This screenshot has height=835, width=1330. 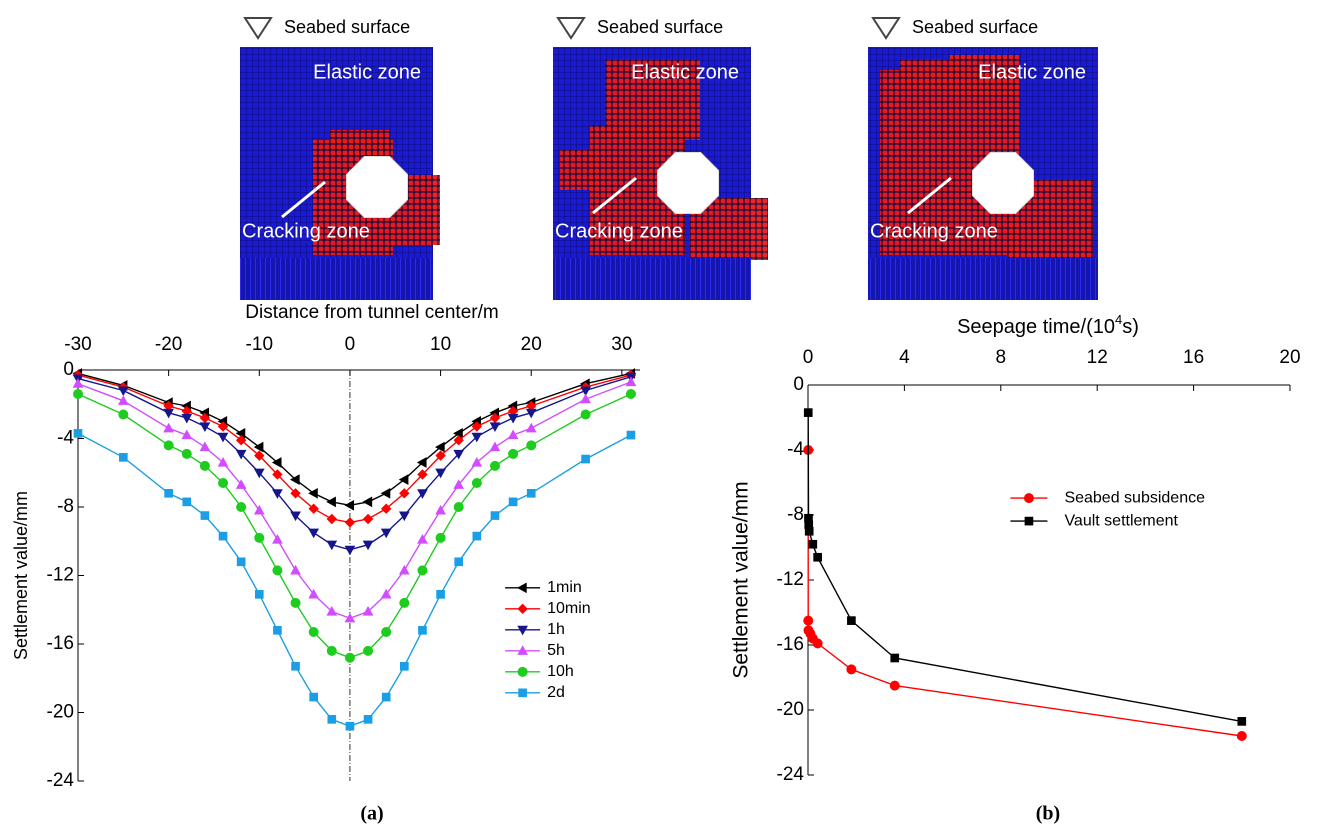 I want to click on x-tick-label: 0, so click(x=808, y=357).